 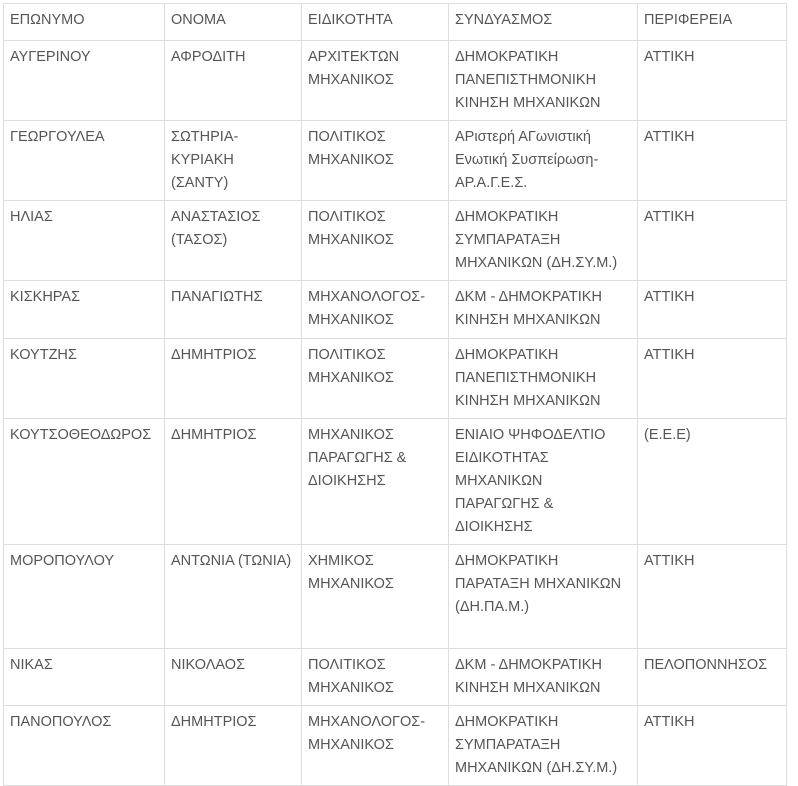 I want to click on cell-surname: ΓΕΩΡΓΟΥΛΕΑ, so click(x=84, y=160).